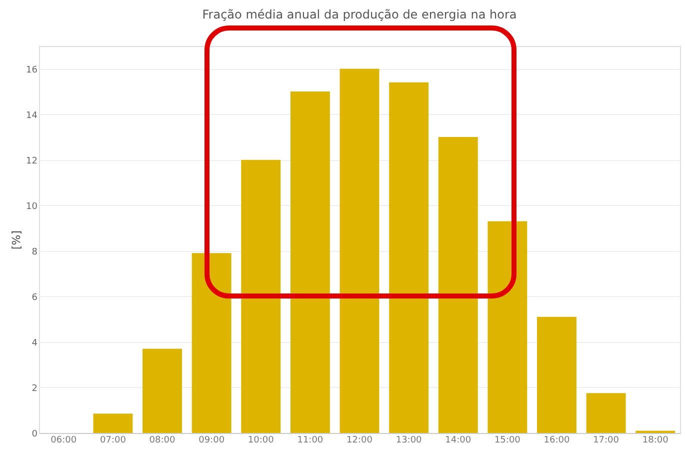 Image resolution: width=685 pixels, height=449 pixels. I want to click on y-tick-label: 8, so click(35, 252).